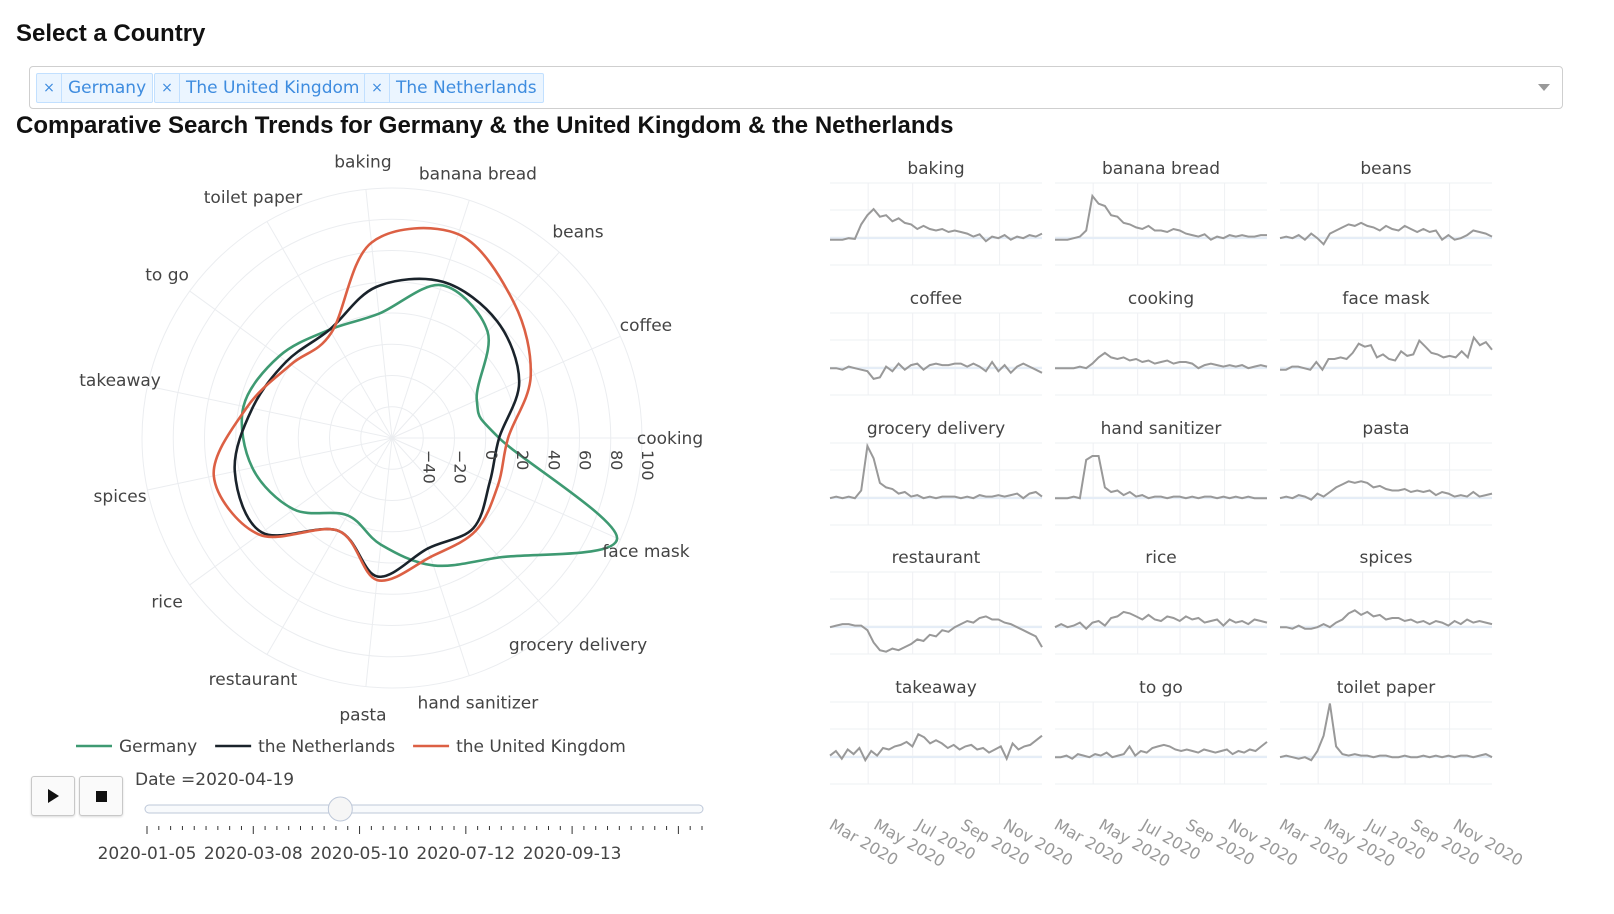 The width and height of the screenshot is (1614, 914). I want to click on radar-category-label: takeaway, so click(120, 381).